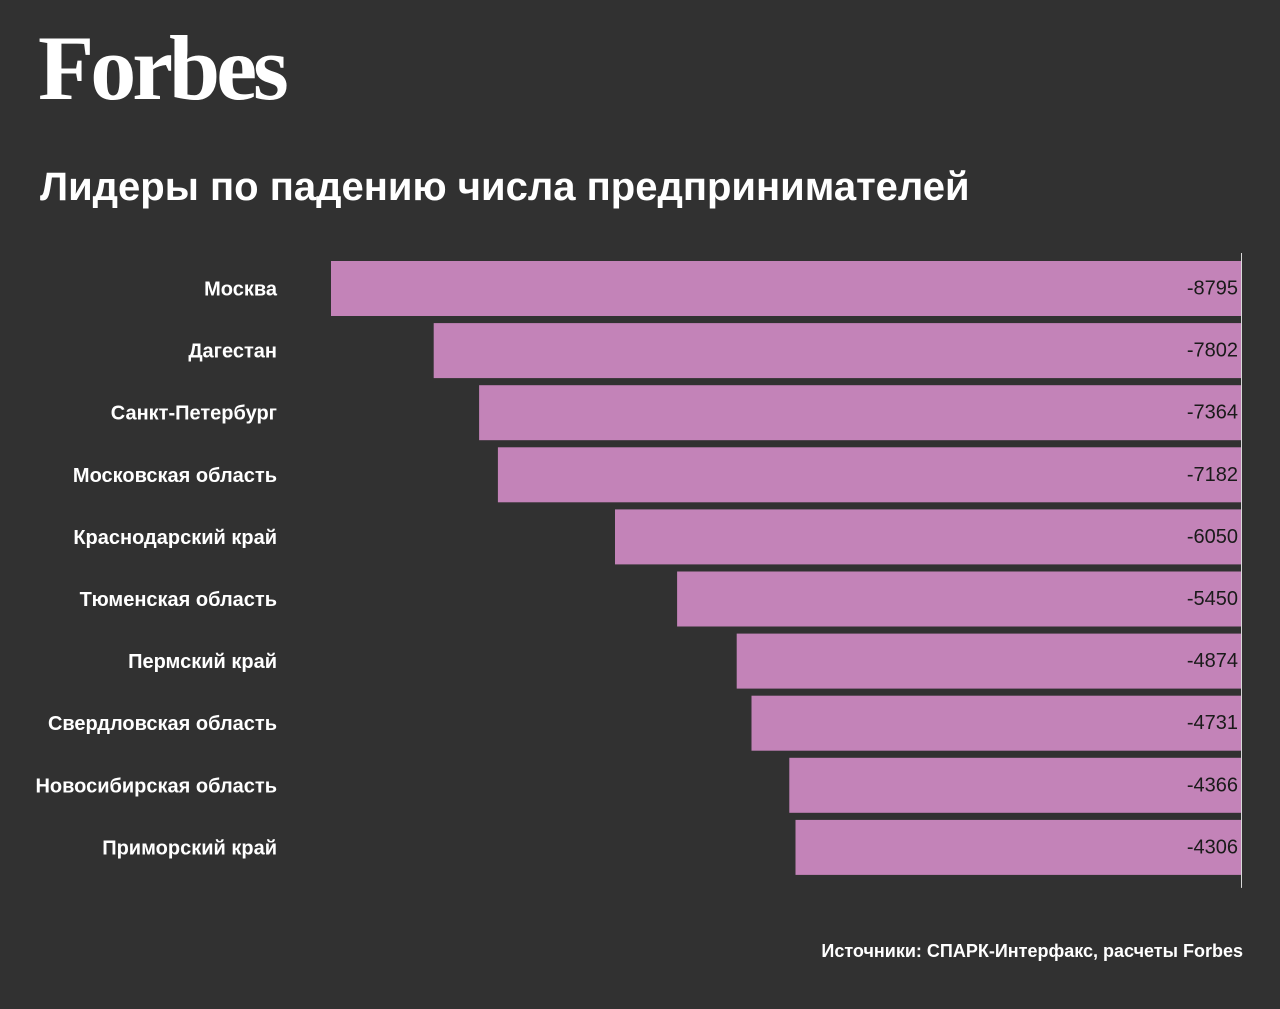 This screenshot has width=1280, height=1009. I want to click on category-label: Санкт-Петербург, so click(194, 414).